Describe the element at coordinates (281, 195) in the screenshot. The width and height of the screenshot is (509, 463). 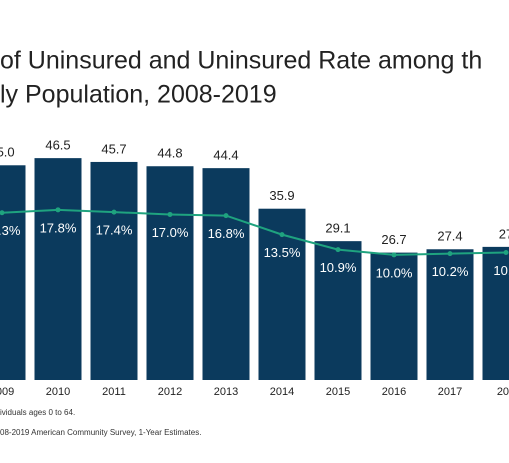
I see `bar-value-label: 35.9` at that location.